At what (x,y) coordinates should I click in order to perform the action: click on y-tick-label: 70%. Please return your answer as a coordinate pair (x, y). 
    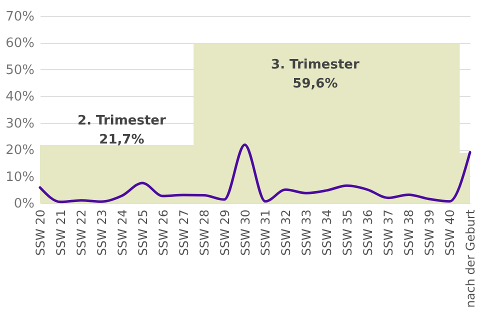
    Looking at the image, I should click on (20, 17).